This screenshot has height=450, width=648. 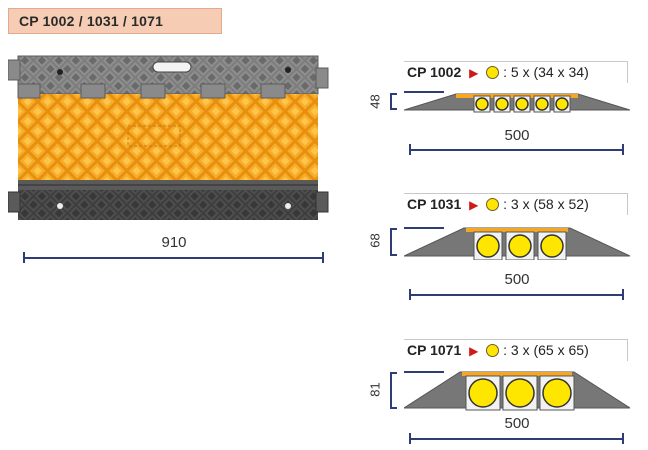 I want to click on cp1071-cross-section, so click(x=517, y=391).